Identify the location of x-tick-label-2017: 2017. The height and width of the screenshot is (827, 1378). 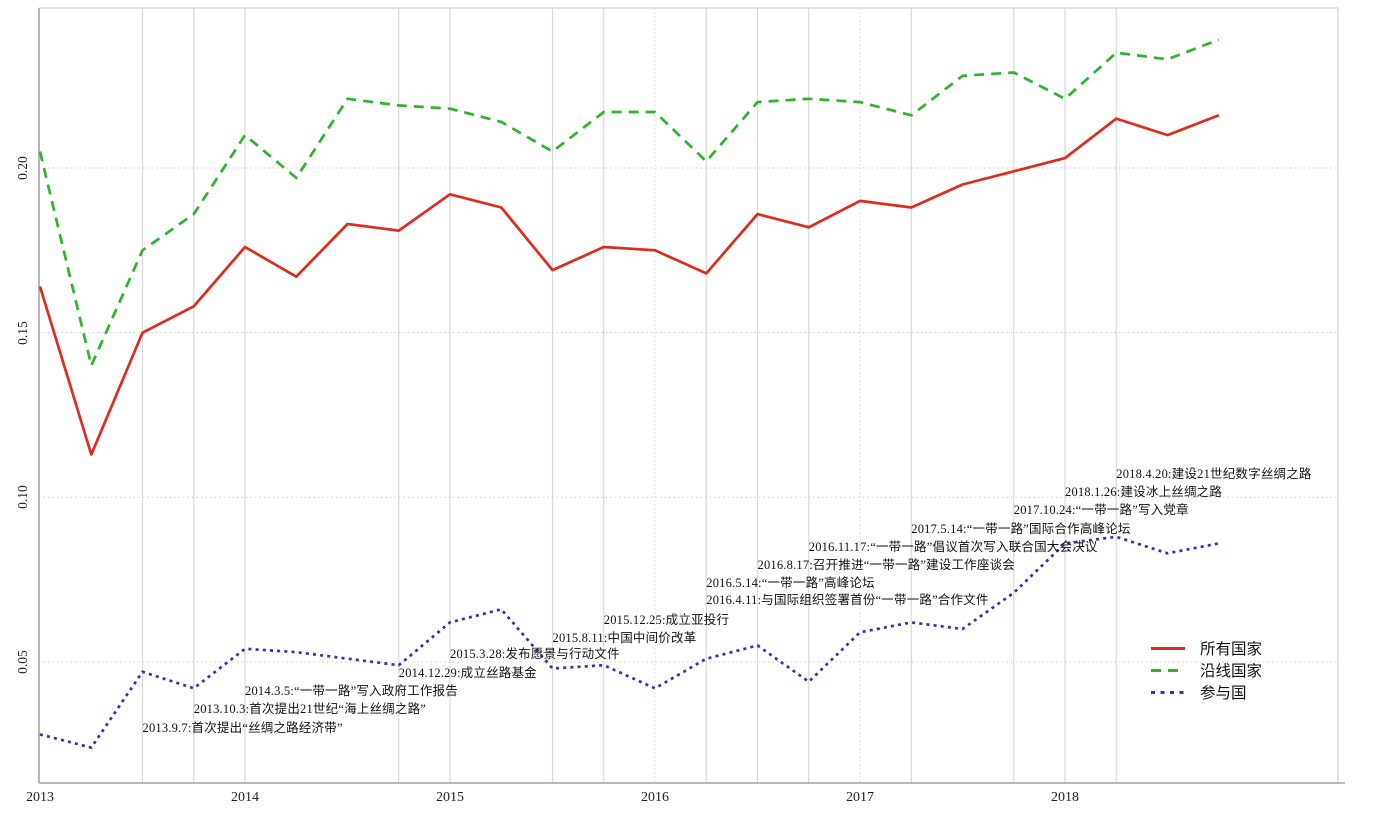
(860, 797).